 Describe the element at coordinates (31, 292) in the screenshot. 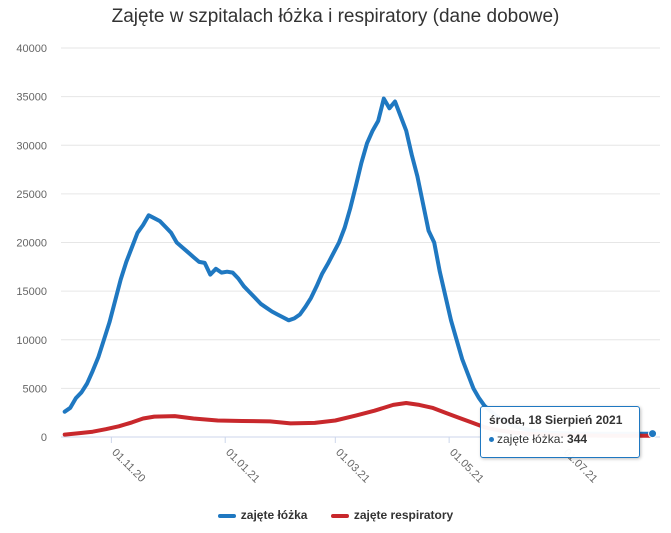

I see `y-tick-label: 15000` at that location.